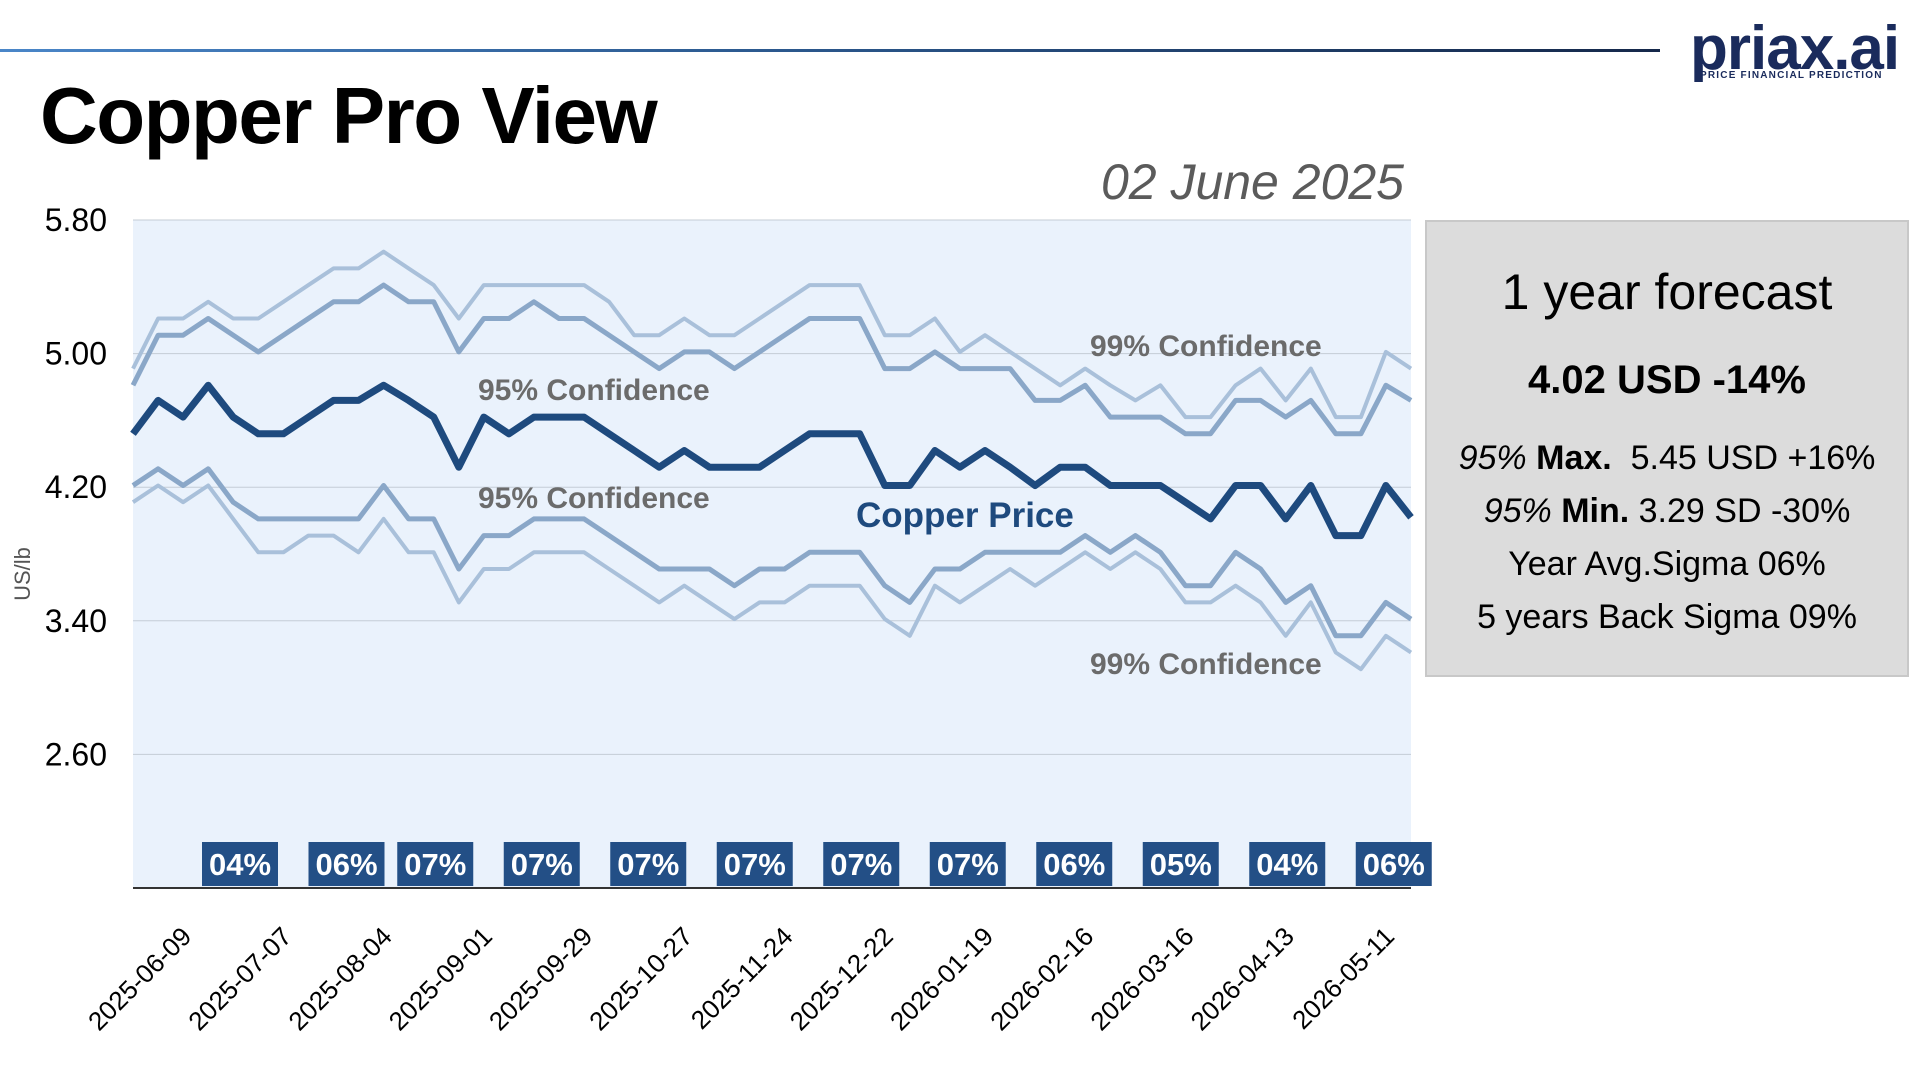 Image resolution: width=1920 pixels, height=1080 pixels. What do you see at coordinates (440, 978) in the screenshot?
I see `x-tick-label: 2025-09-01` at bounding box center [440, 978].